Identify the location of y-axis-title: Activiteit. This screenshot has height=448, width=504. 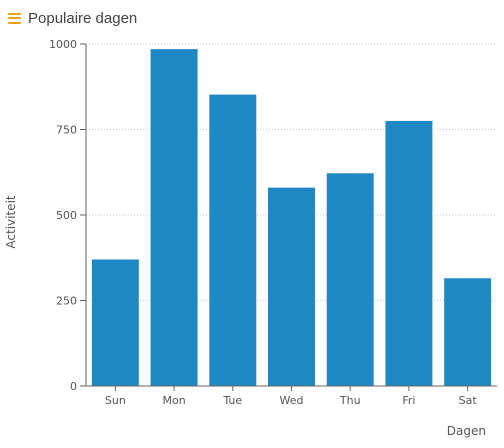
(11, 221).